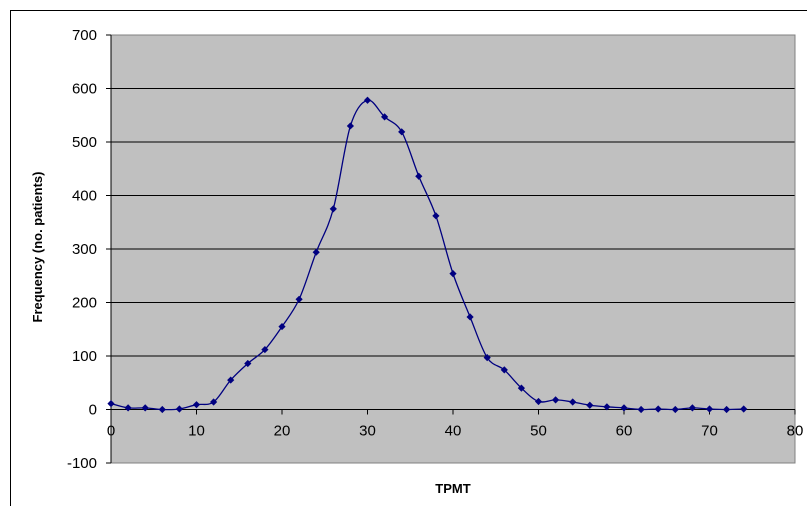 Image resolution: width=808 pixels, height=507 pixels. What do you see at coordinates (367, 431) in the screenshot?
I see `x-tick-label: 30` at bounding box center [367, 431].